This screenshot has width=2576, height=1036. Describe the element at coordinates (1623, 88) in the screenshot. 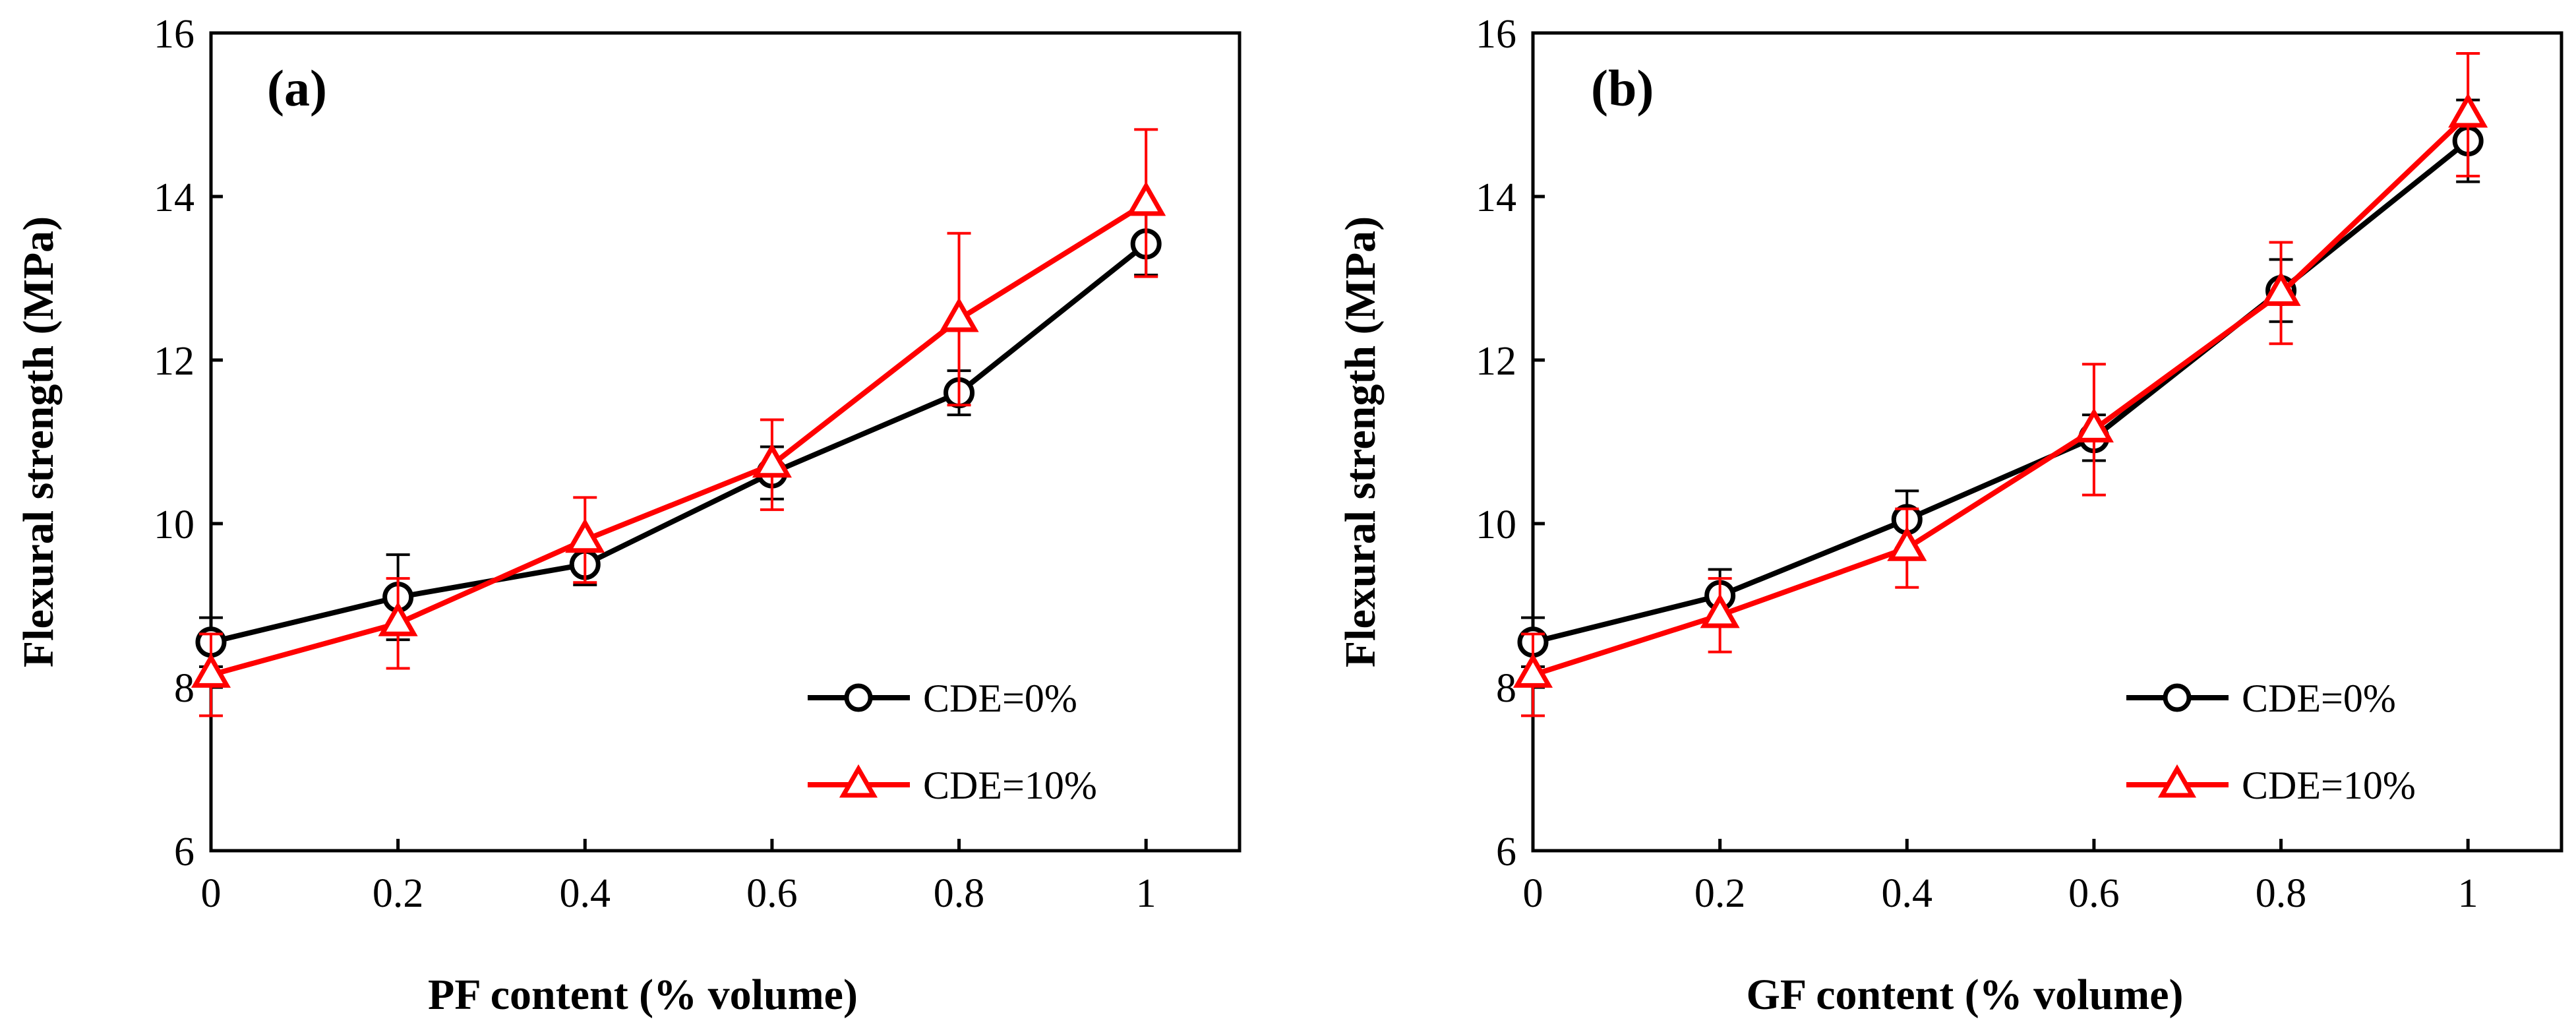

I see `panel-label: (b)` at that location.